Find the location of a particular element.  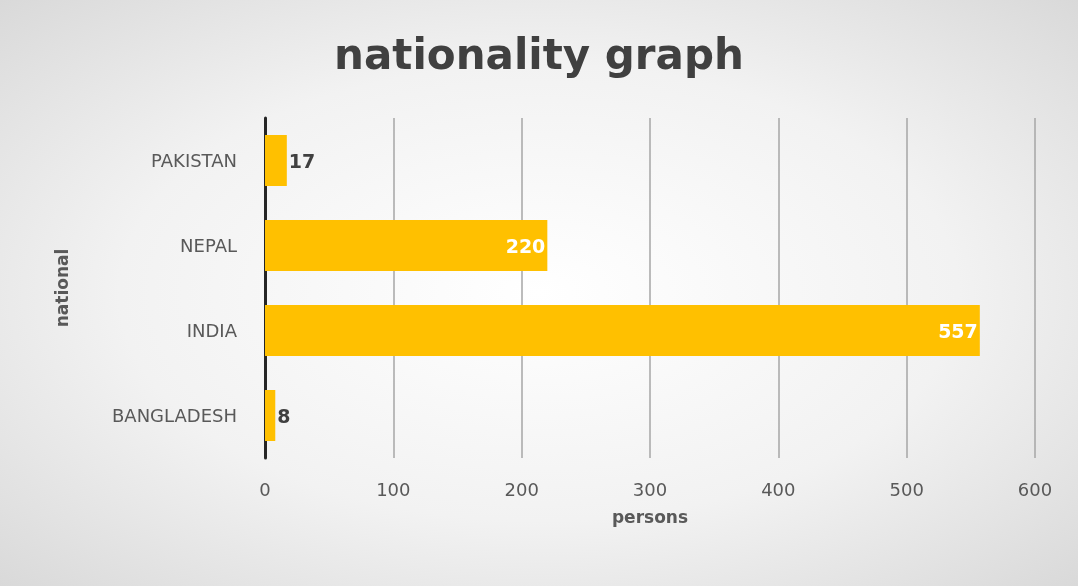

x-tick-label: 100 is located at coordinates (393, 489).